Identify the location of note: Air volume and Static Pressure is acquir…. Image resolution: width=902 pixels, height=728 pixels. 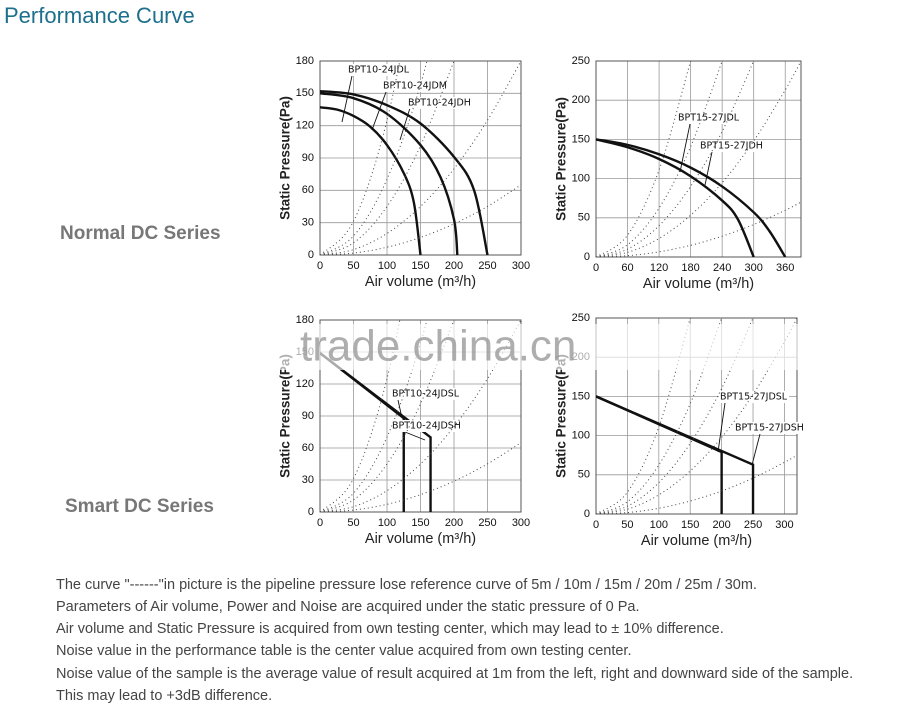
(390, 629).